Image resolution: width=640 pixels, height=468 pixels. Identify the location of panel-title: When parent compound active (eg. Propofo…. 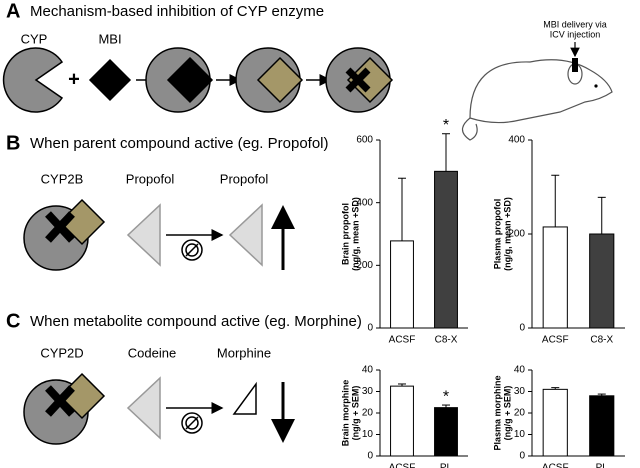
(179, 143).